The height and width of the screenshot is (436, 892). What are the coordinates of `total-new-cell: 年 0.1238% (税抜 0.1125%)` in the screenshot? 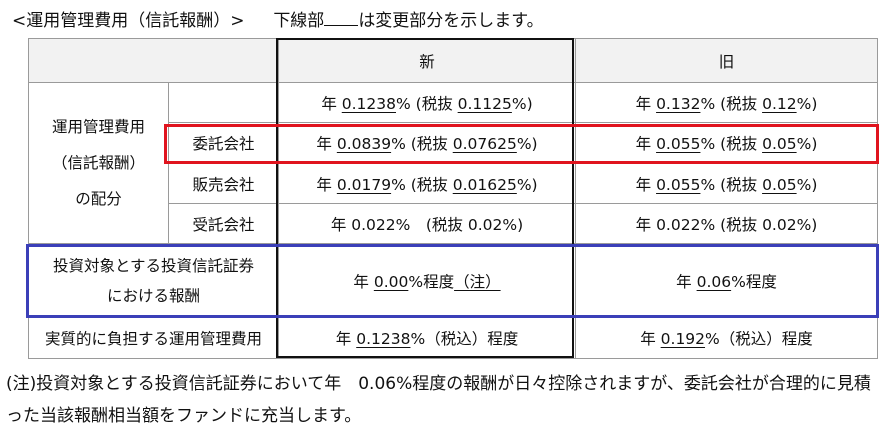 It's located at (427, 102).